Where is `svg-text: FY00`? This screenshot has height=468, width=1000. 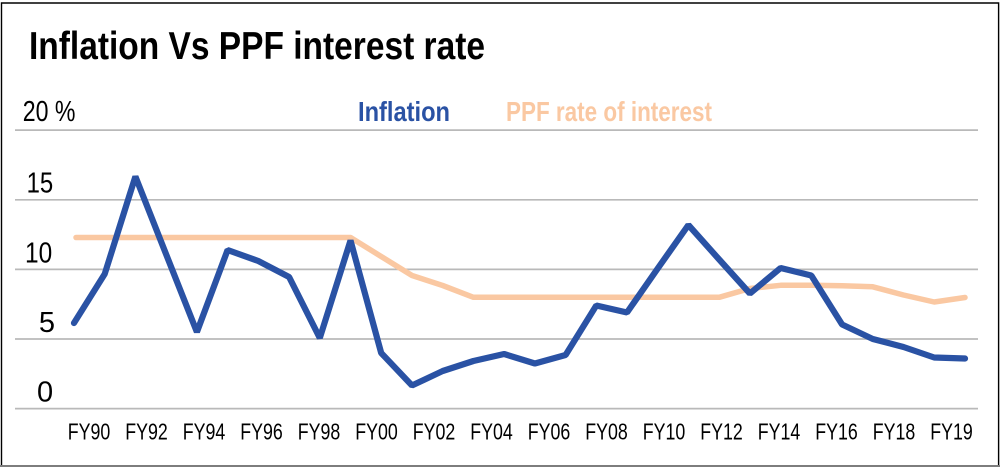 svg-text: FY00 is located at coordinates (376, 432).